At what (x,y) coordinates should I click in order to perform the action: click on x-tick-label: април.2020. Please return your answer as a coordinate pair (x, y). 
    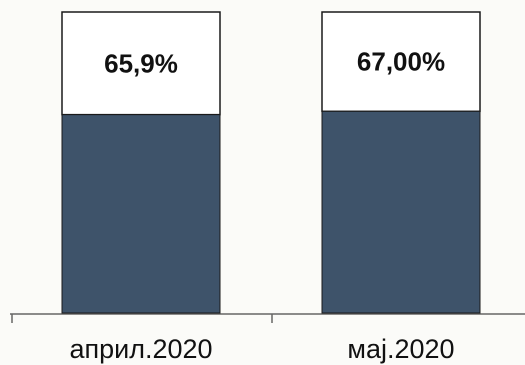
    Looking at the image, I should click on (140, 349).